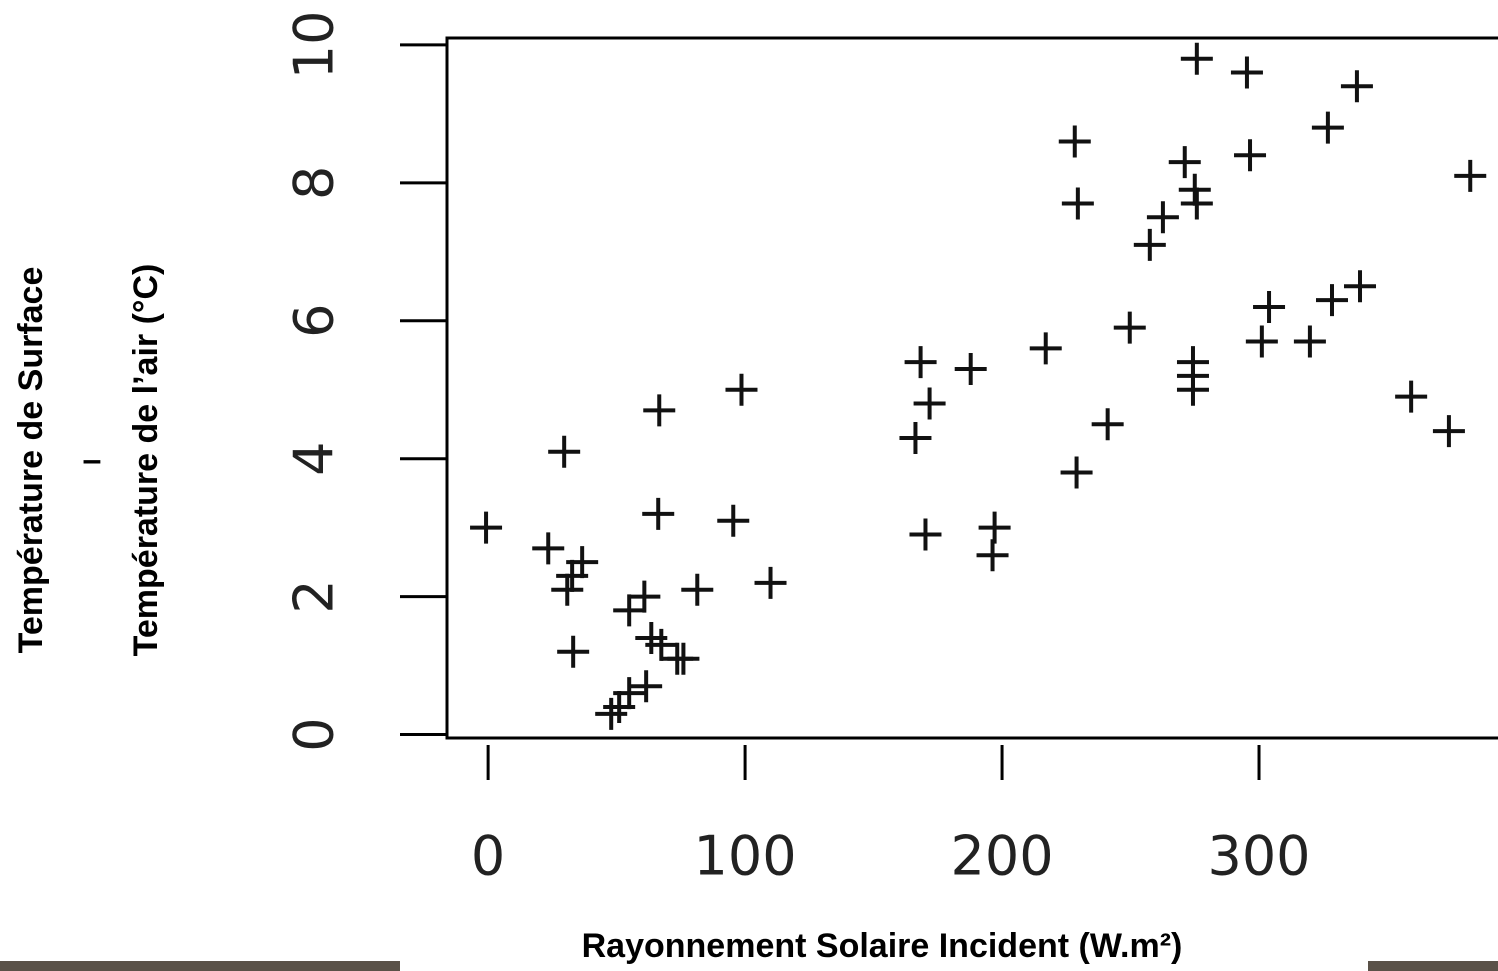  What do you see at coordinates (882, 946) in the screenshot?
I see `x-axis-title: Rayonnement Solaire Incident (W.m²)` at bounding box center [882, 946].